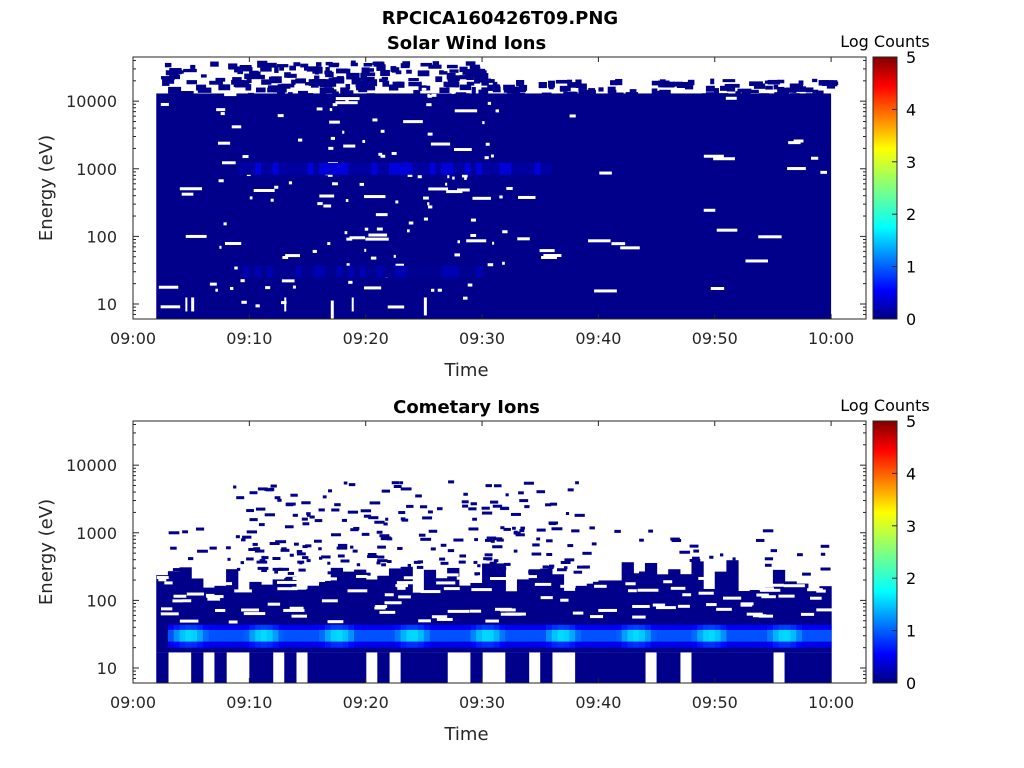 The width and height of the screenshot is (1024, 768). Describe the element at coordinates (465, 370) in the screenshot. I see `x-axis-label: Time` at that location.